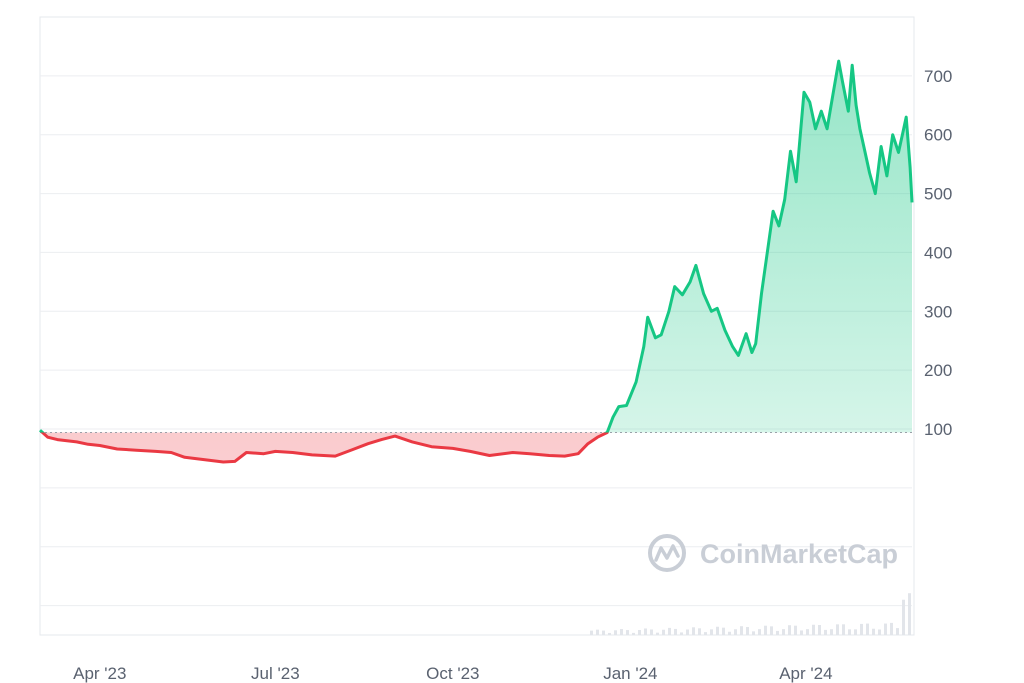 The width and height of the screenshot is (1024, 683). I want to click on y-tick-label: 500, so click(938, 194).